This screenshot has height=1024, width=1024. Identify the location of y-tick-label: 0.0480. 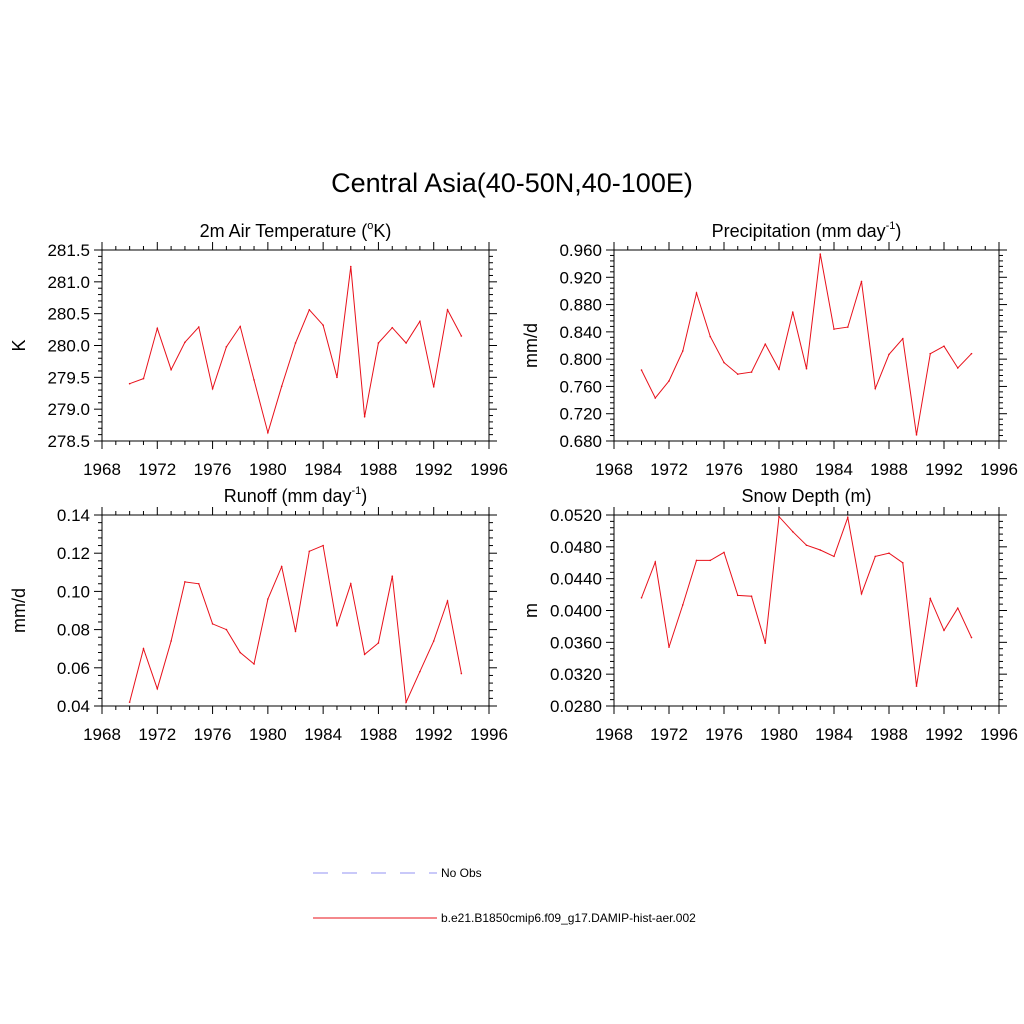
(576, 547).